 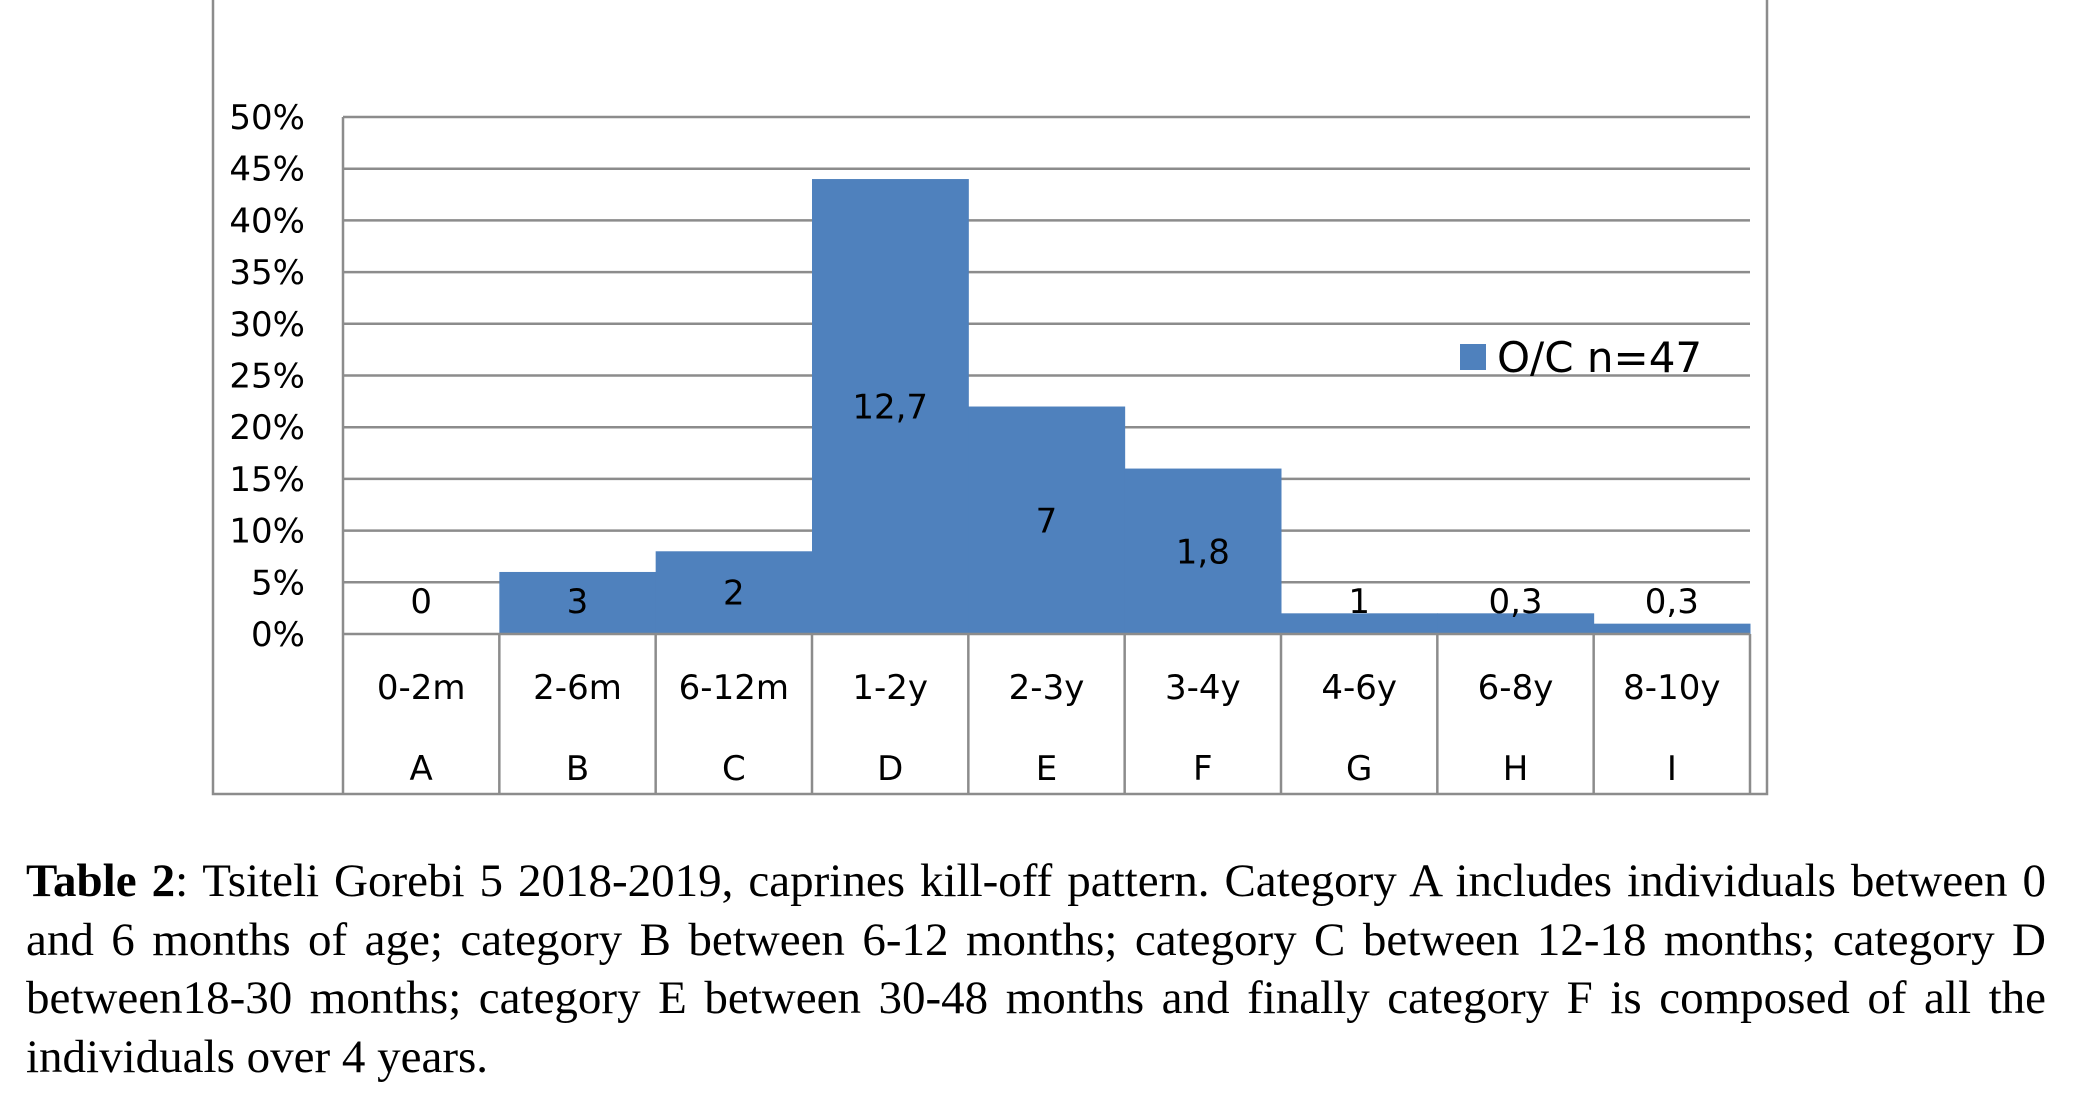 What do you see at coordinates (421, 688) in the screenshot?
I see `x-tick-label: 0-2m` at bounding box center [421, 688].